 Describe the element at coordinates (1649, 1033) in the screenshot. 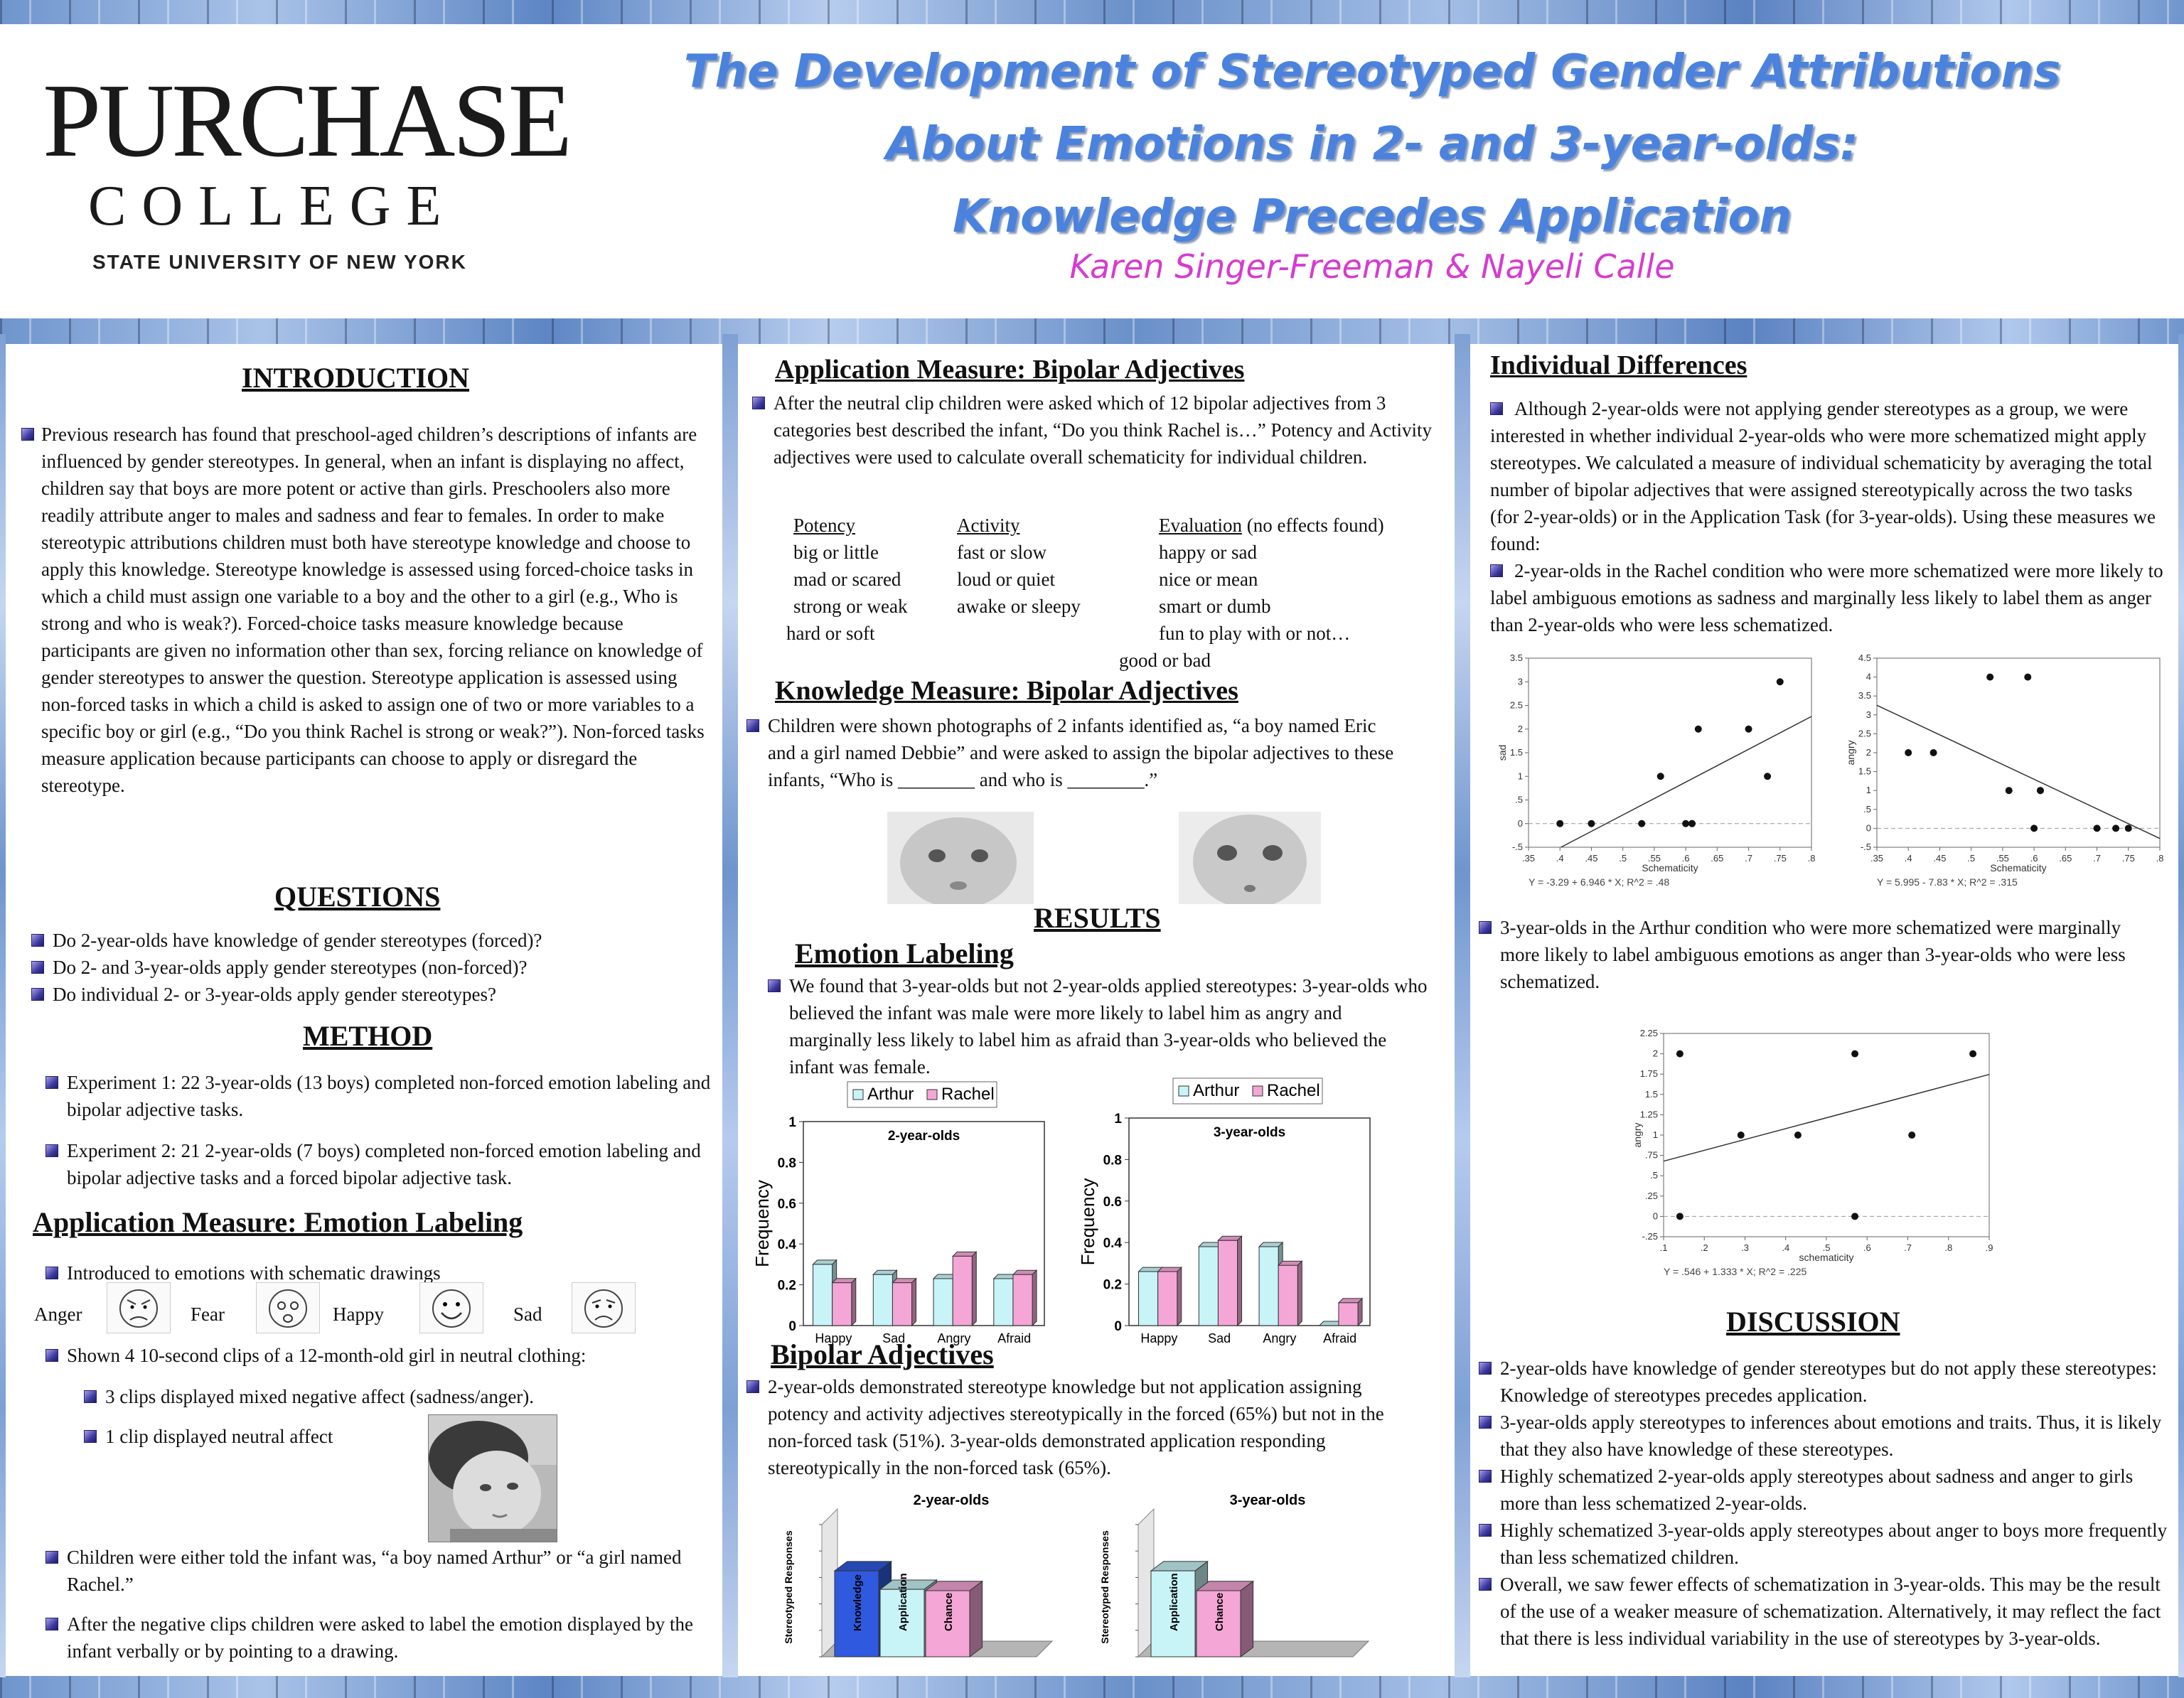

I see `y-tick-label: 2.25` at that location.